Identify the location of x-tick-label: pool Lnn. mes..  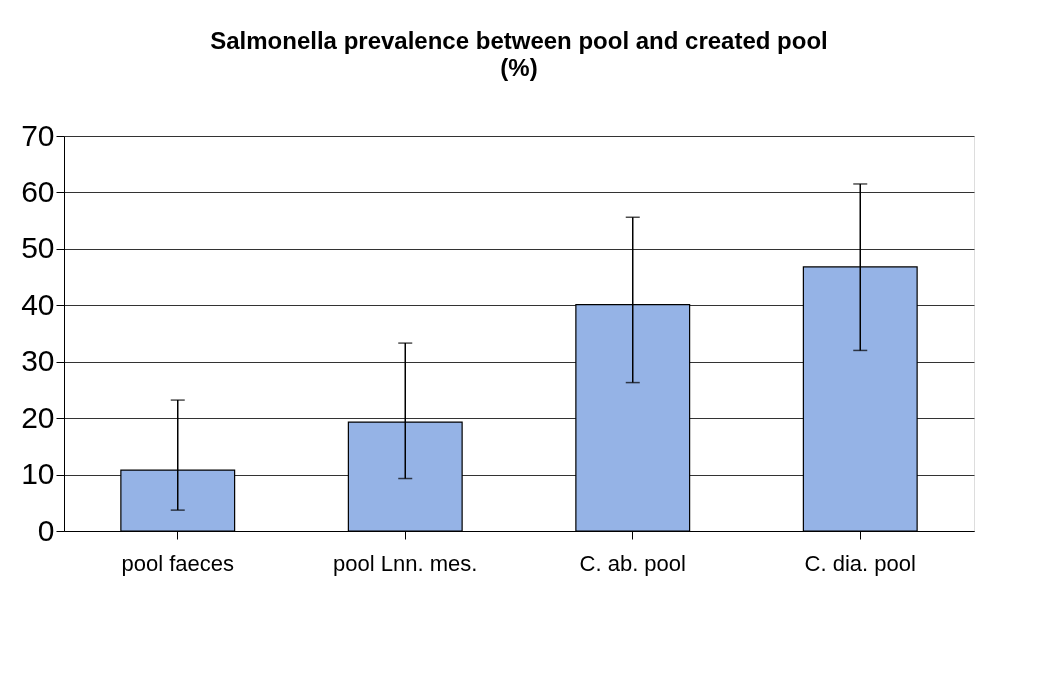
(405, 563).